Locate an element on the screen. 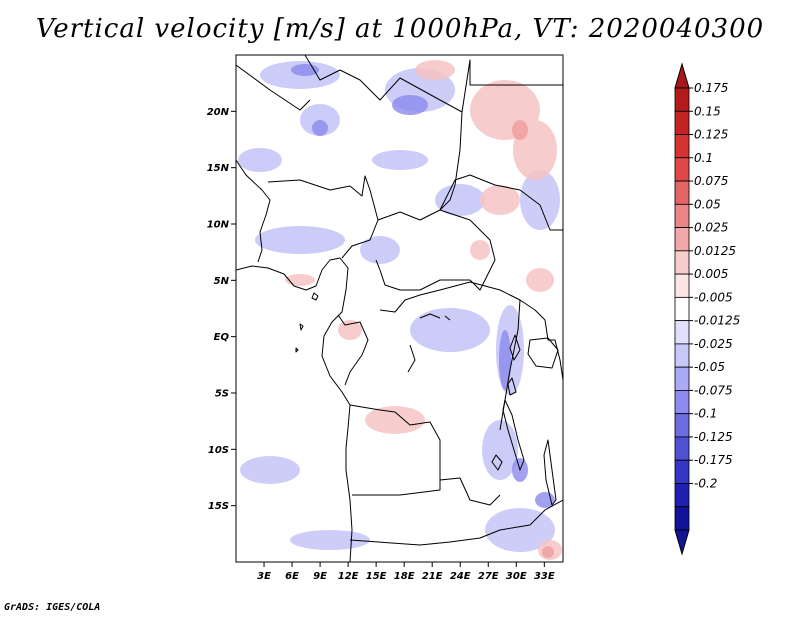 The image size is (800, 618). colorbar-label: -0.1 is located at coordinates (705, 414).